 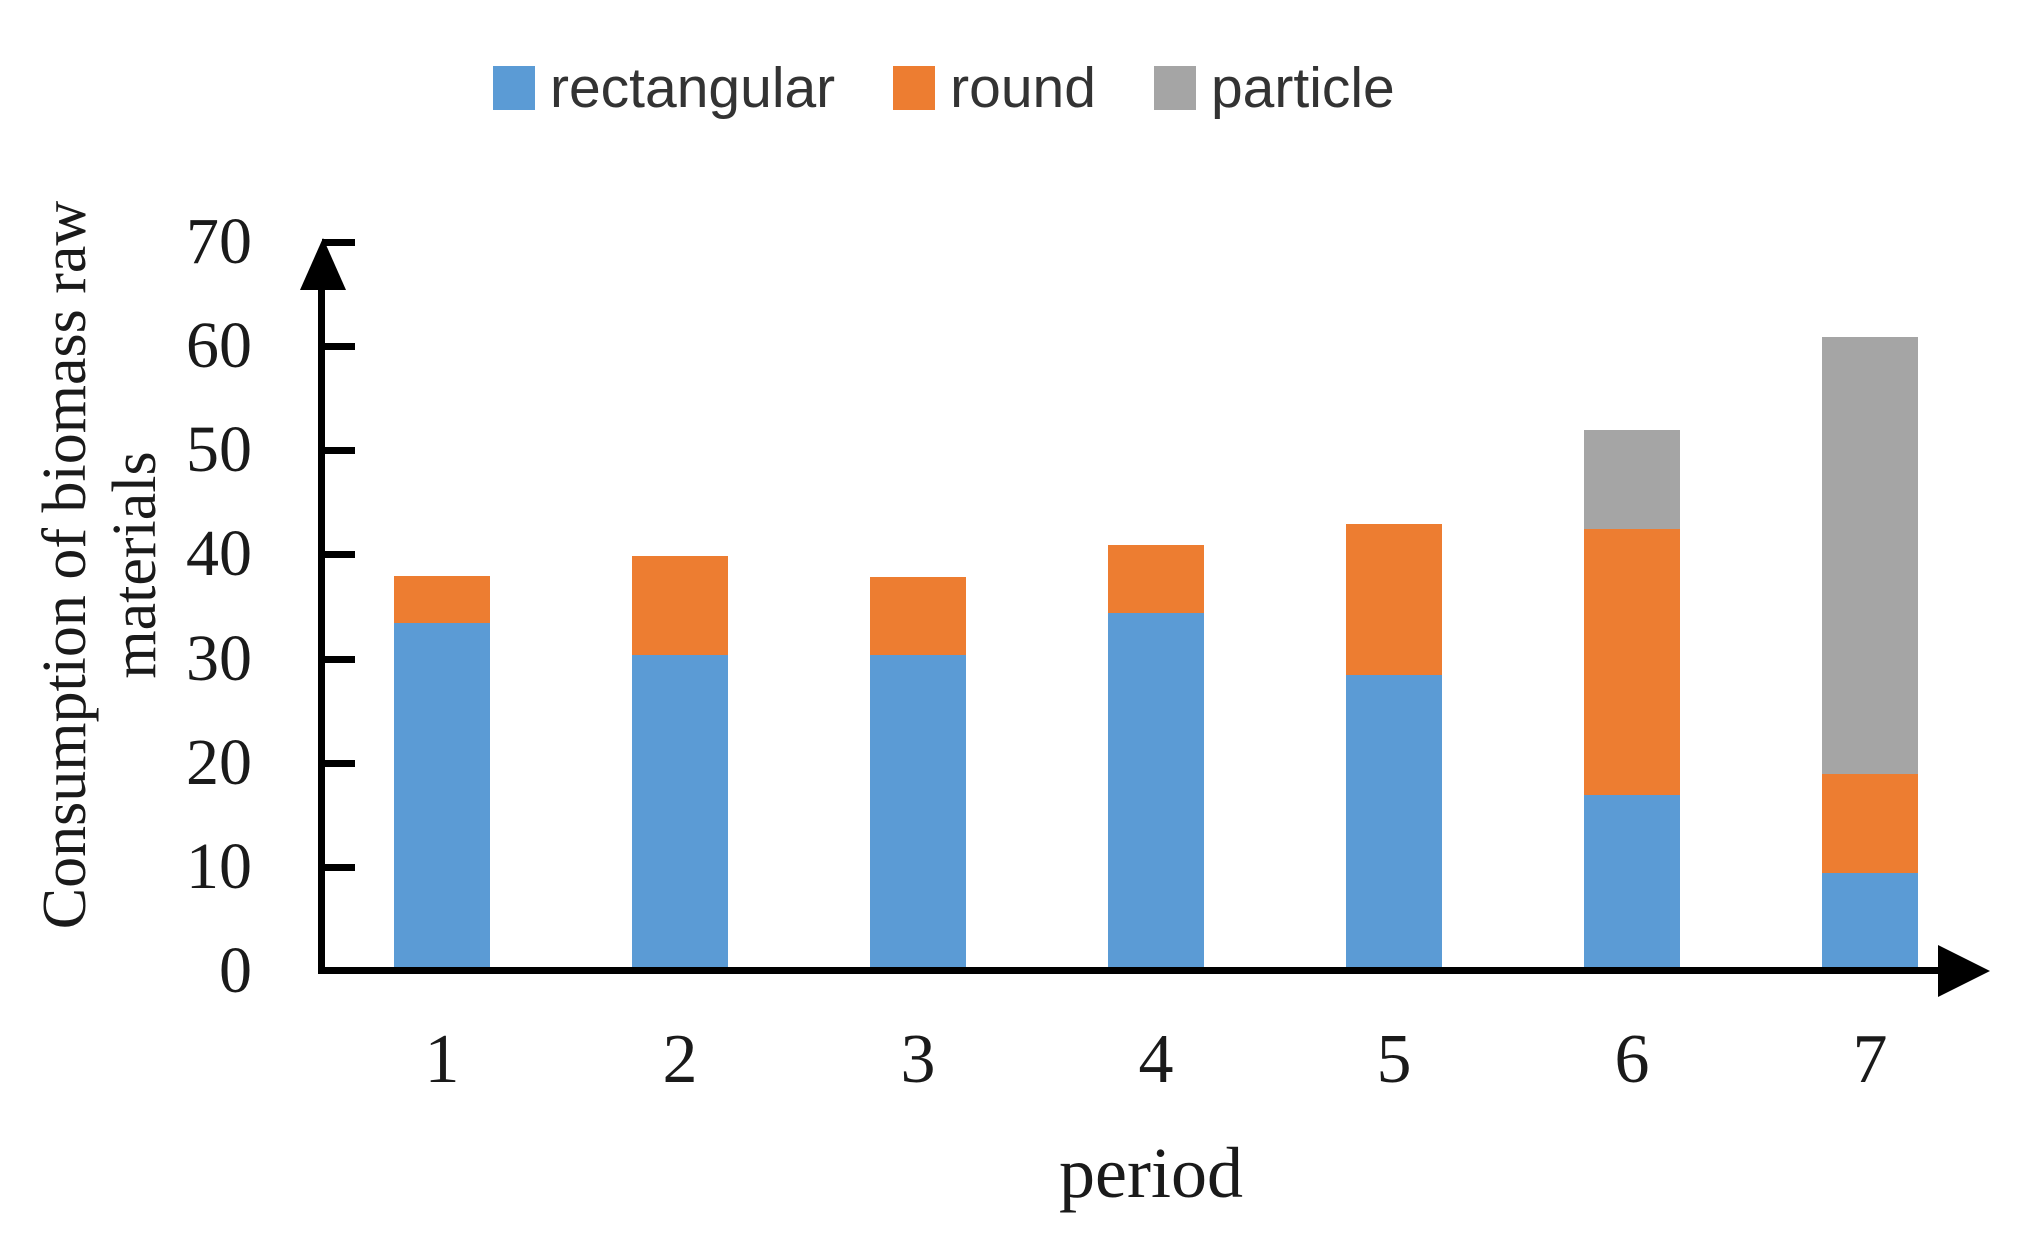 What do you see at coordinates (235, 970) in the screenshot?
I see `y-tick-label: 0` at bounding box center [235, 970].